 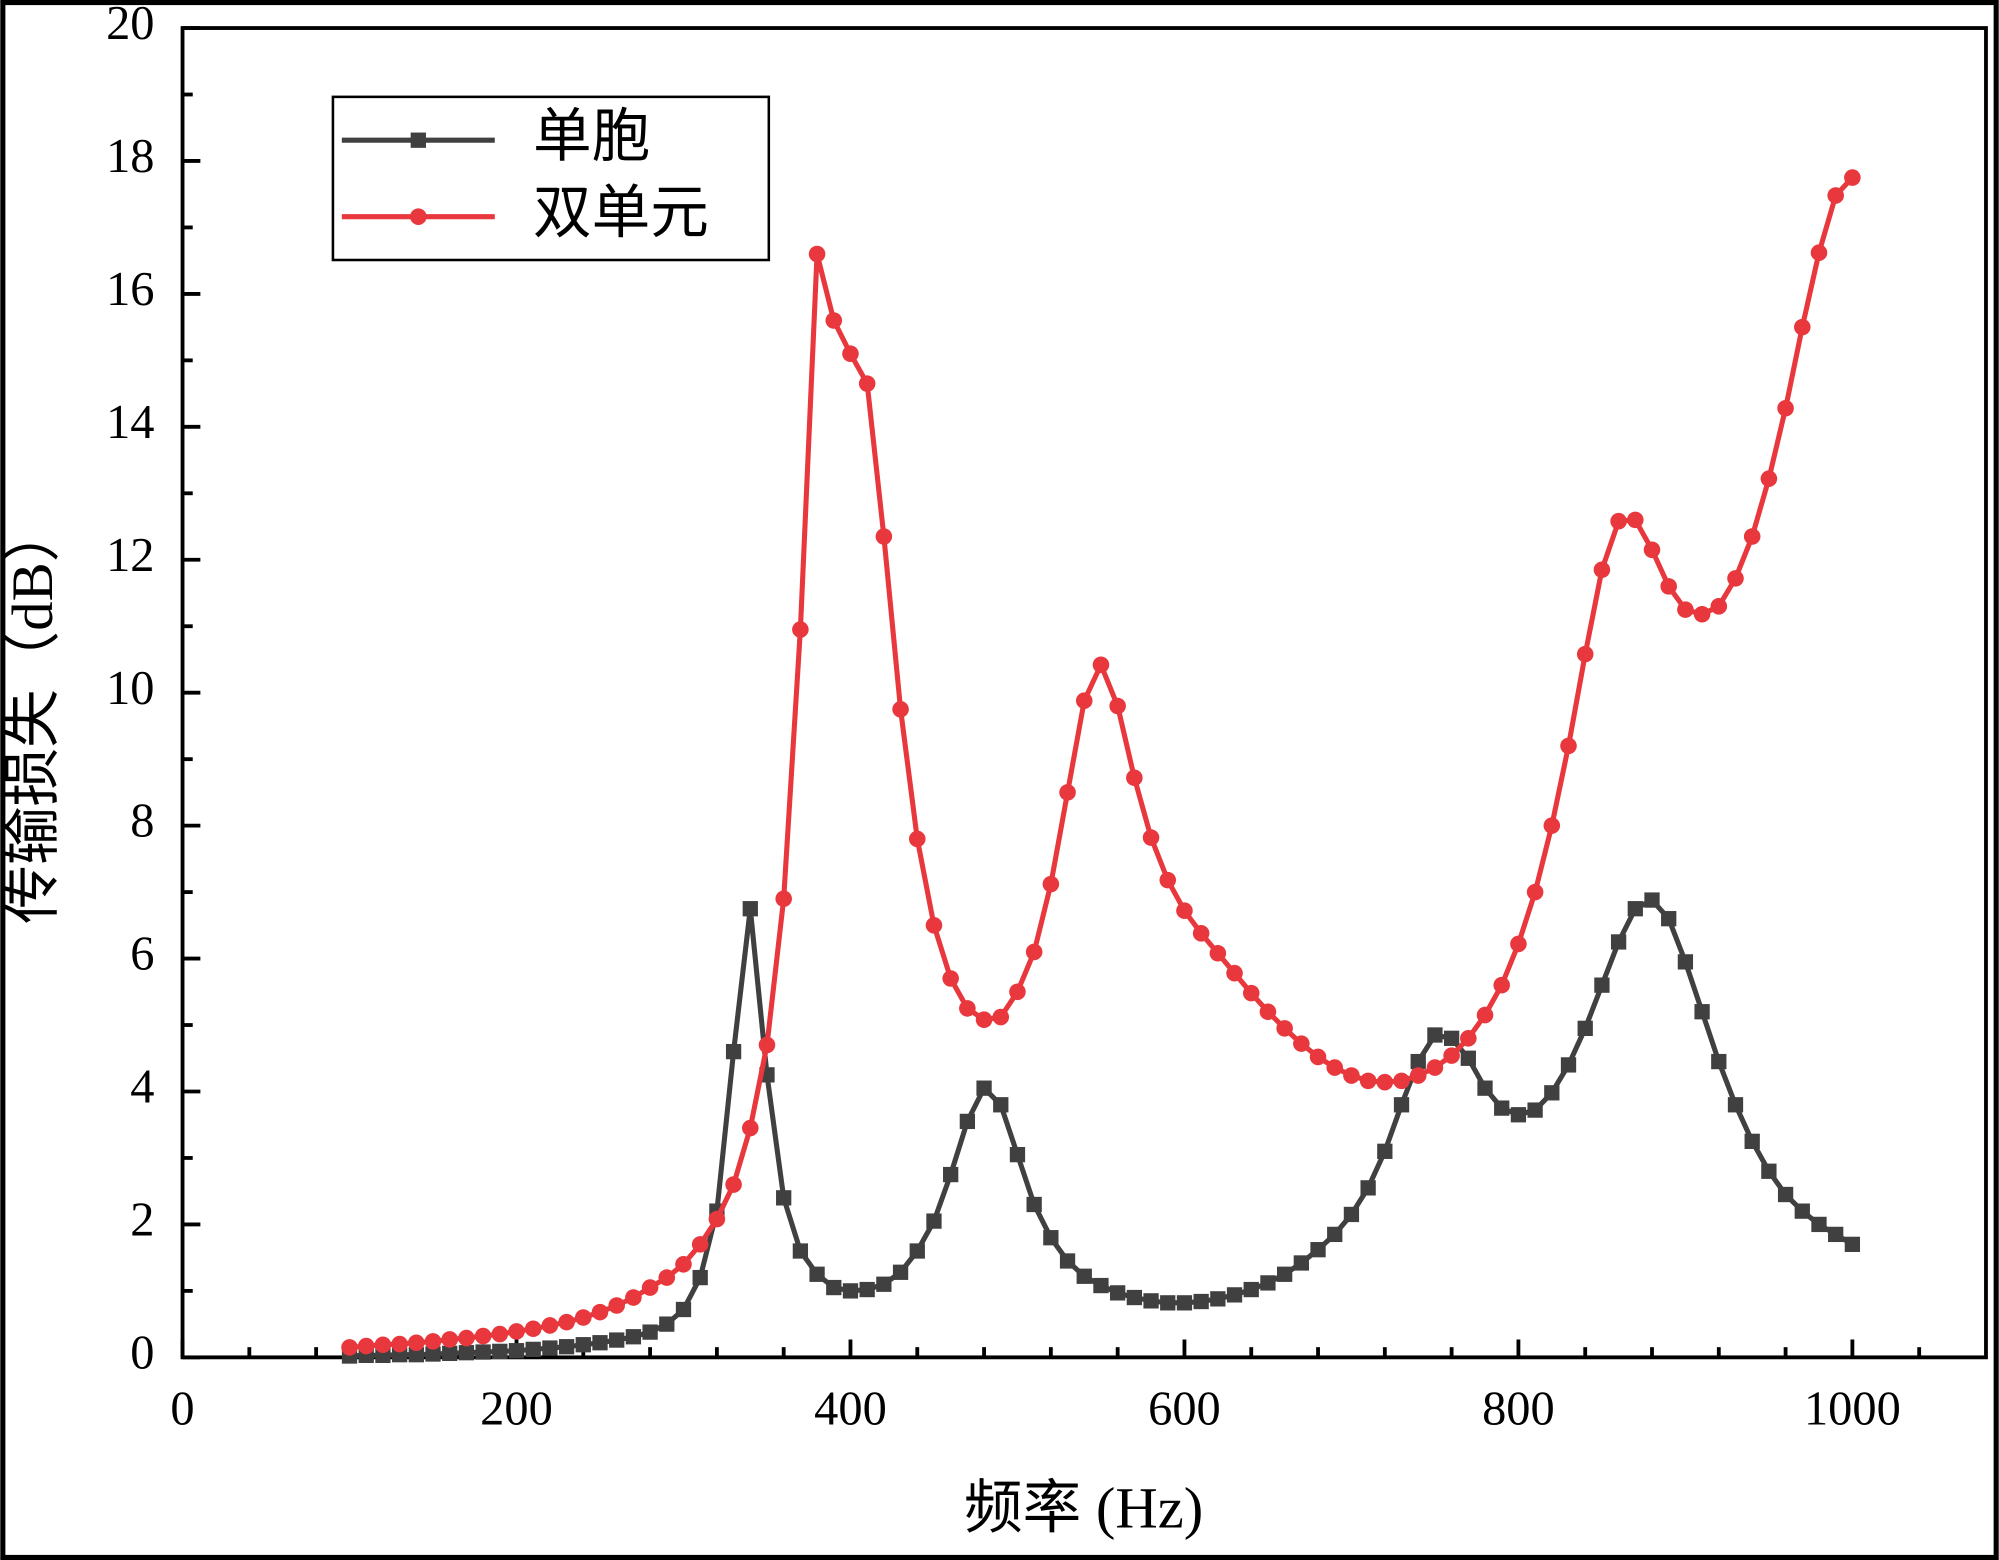 I want to click on y-tick-label: 6, so click(x=142, y=954).